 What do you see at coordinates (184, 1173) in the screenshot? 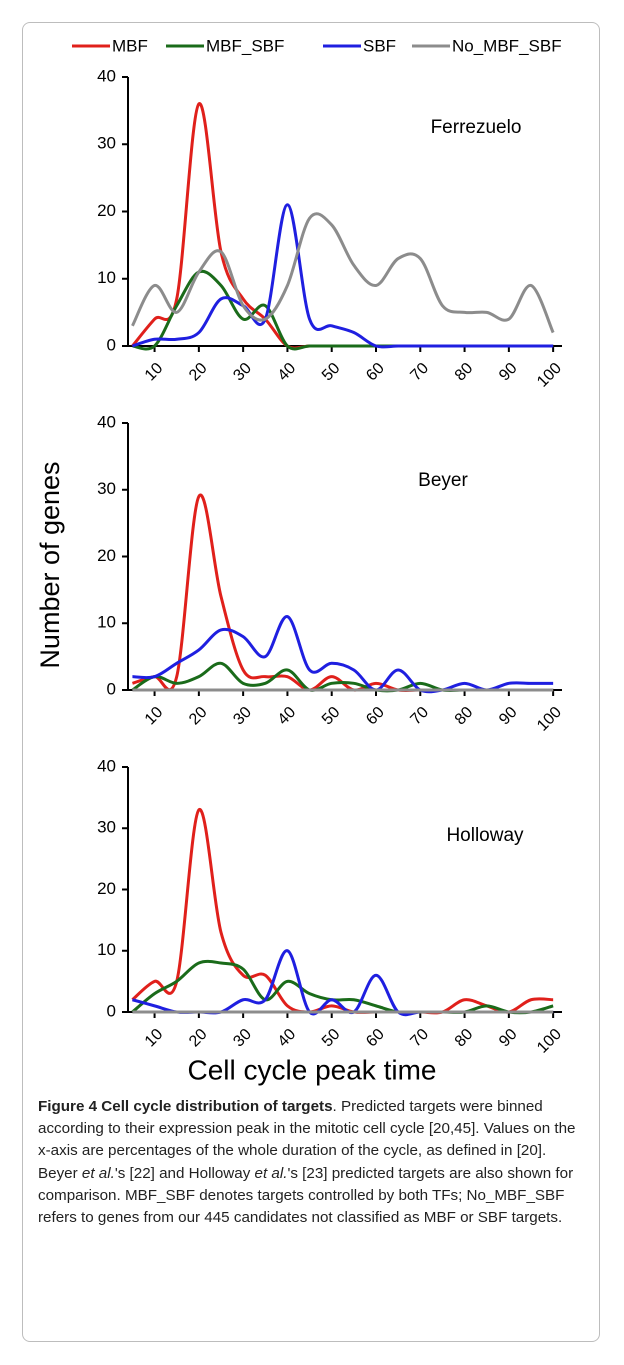
I see `caption-text: 's [22] and Holloway` at bounding box center [184, 1173].